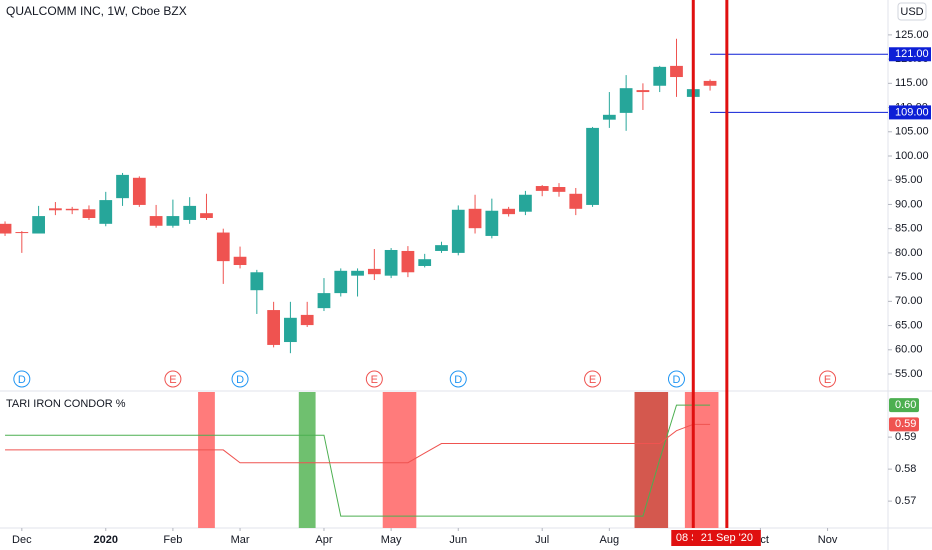  What do you see at coordinates (828, 540) in the screenshot?
I see `x-tick-label: Nov` at bounding box center [828, 540].